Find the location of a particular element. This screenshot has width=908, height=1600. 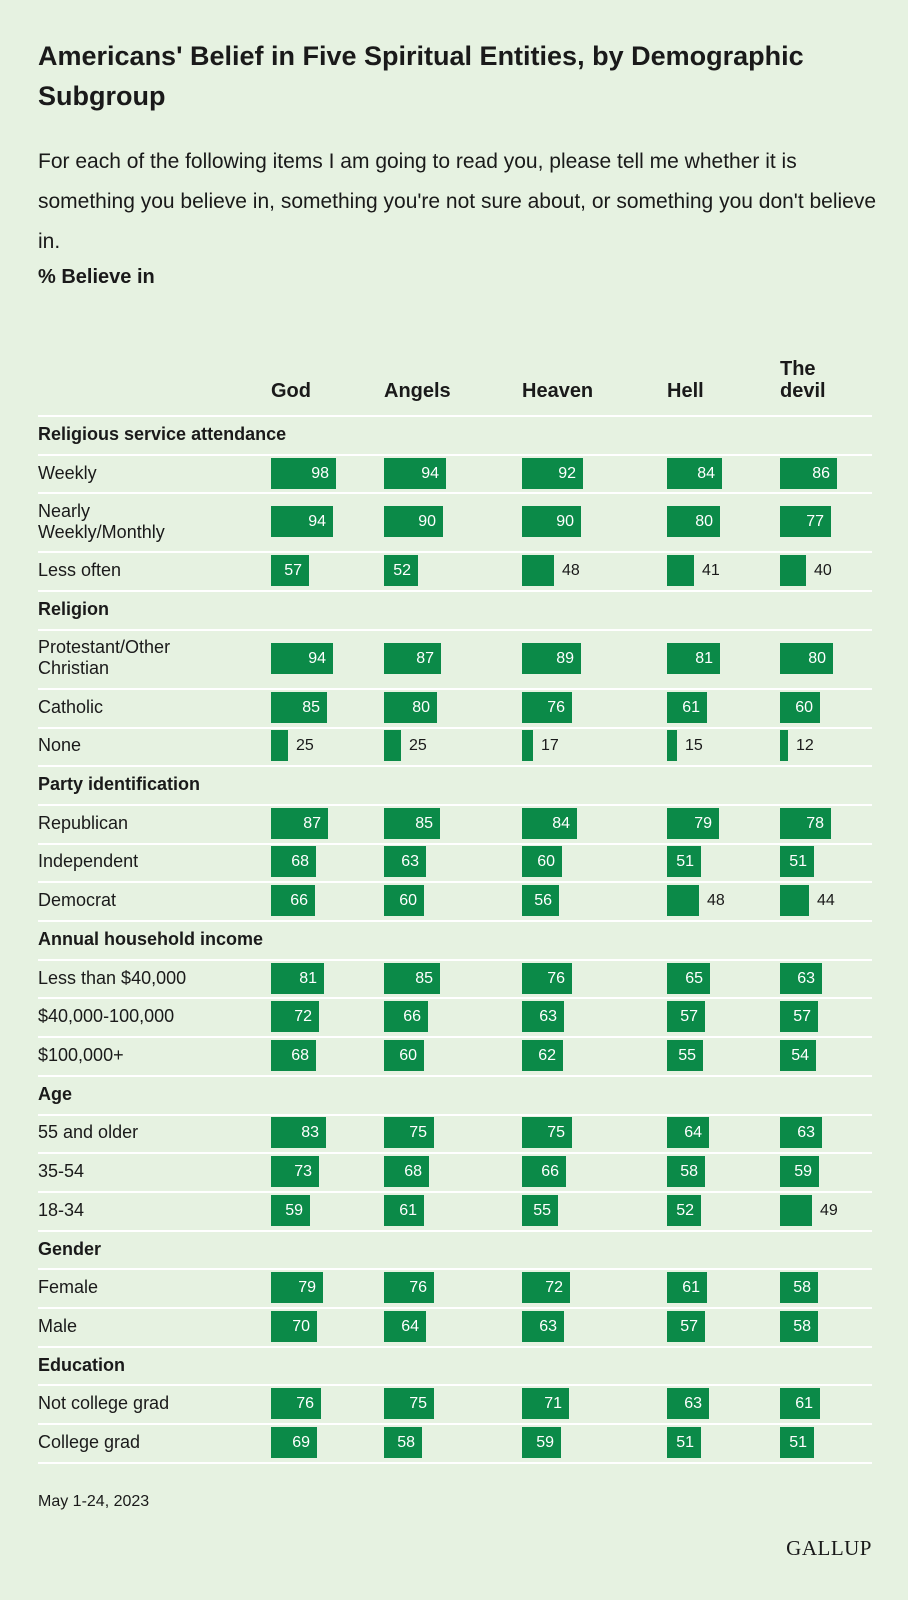

value-label: 58 is located at coordinates (802, 1326).